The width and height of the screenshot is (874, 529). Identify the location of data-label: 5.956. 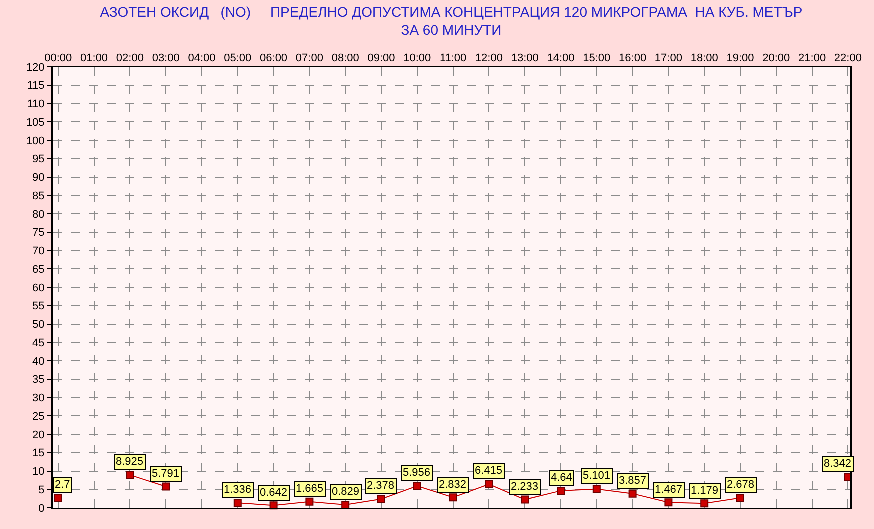
(417, 473).